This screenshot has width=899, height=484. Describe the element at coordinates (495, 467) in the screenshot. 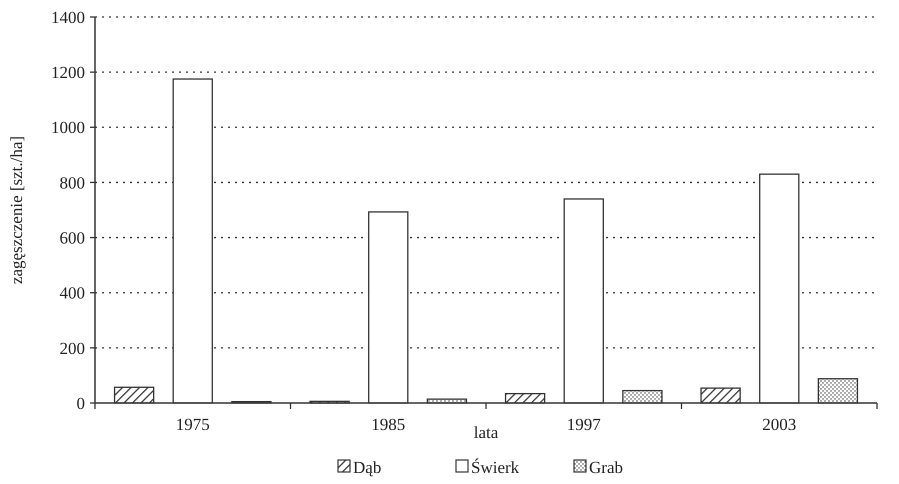

I see `legend-label: Świerk` at that location.